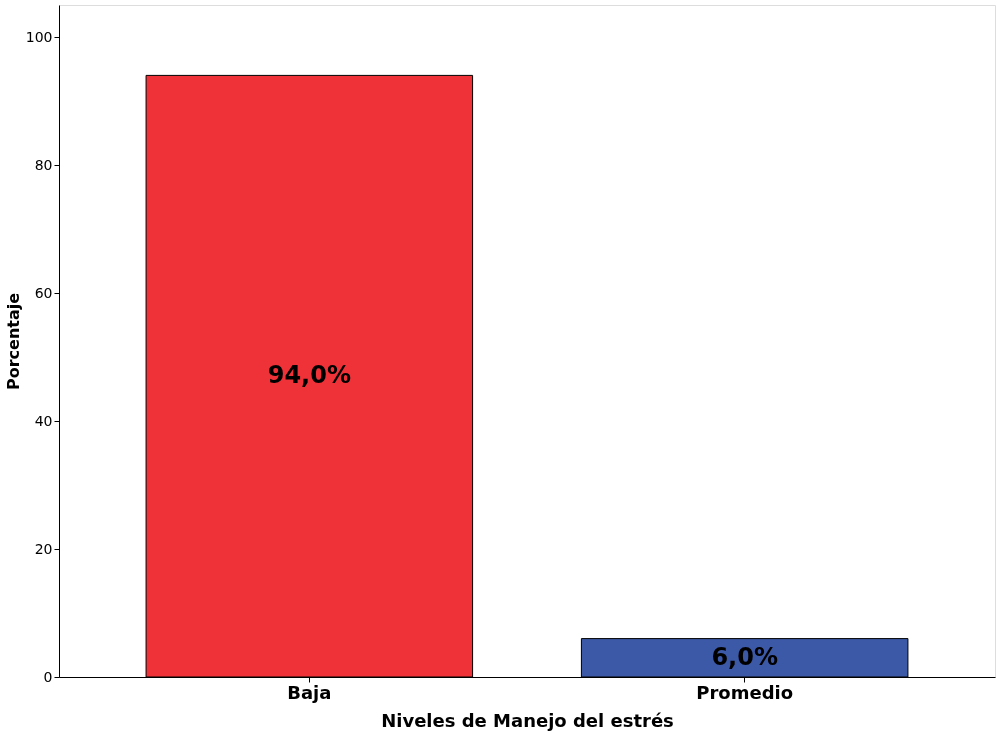 This screenshot has height=740, width=1005. I want to click on y-tick-label: 40, so click(43, 420).